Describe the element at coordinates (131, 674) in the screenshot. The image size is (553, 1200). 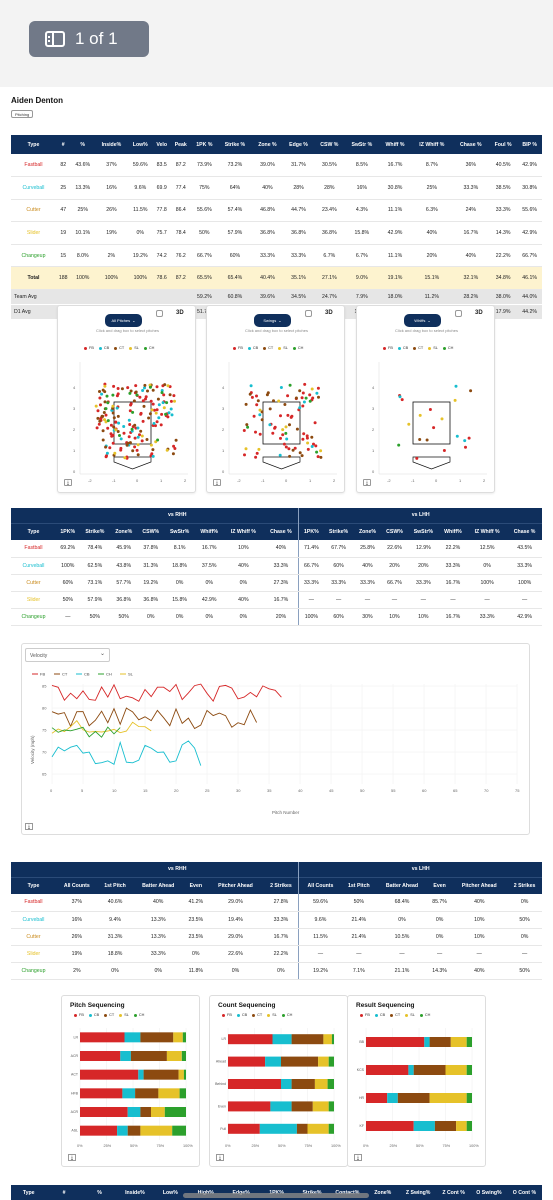
I see `legend-label: SL` at that location.